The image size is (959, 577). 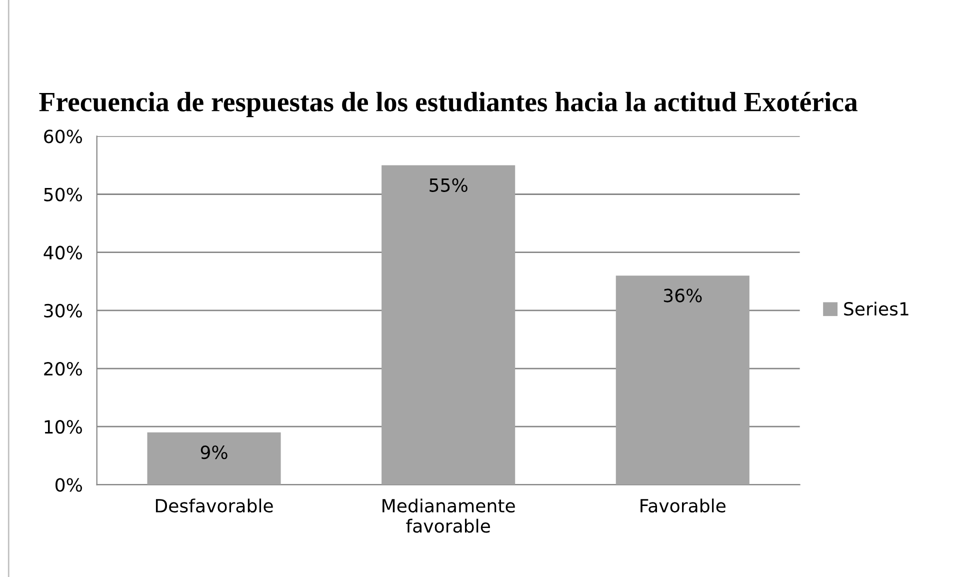 What do you see at coordinates (448, 515) in the screenshot?
I see `x-tick-label: Medianamente favorable` at bounding box center [448, 515].